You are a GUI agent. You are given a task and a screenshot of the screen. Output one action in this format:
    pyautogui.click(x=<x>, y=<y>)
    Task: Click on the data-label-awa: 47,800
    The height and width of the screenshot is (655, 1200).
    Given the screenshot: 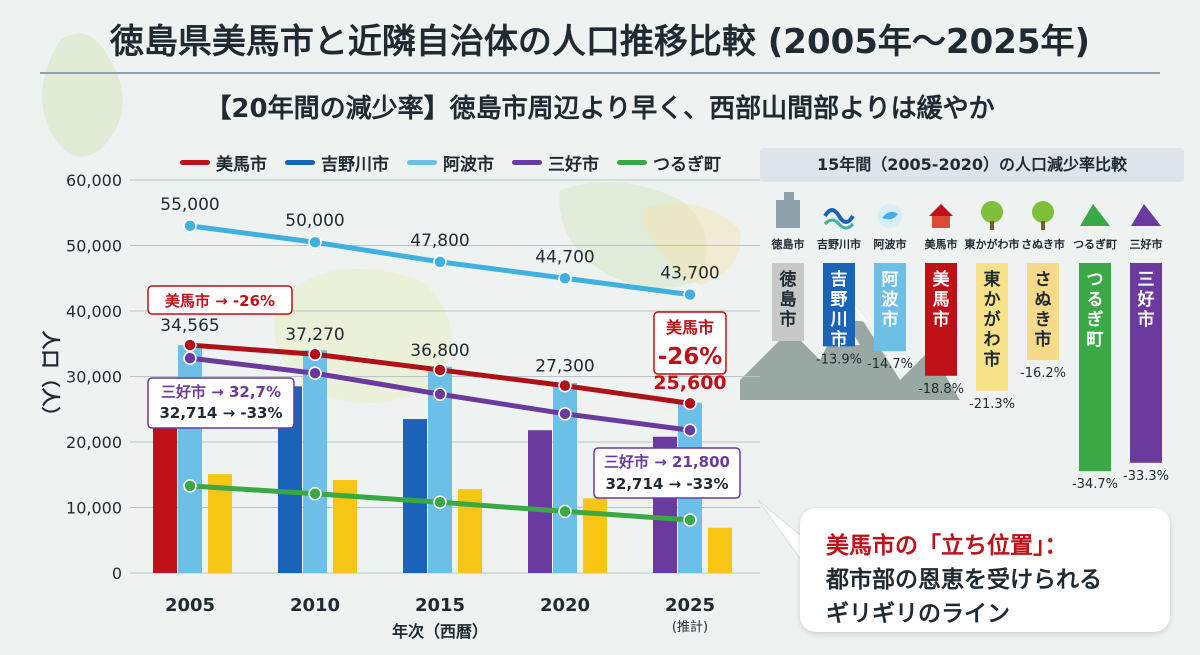 What is the action you would take?
    pyautogui.click(x=439, y=241)
    